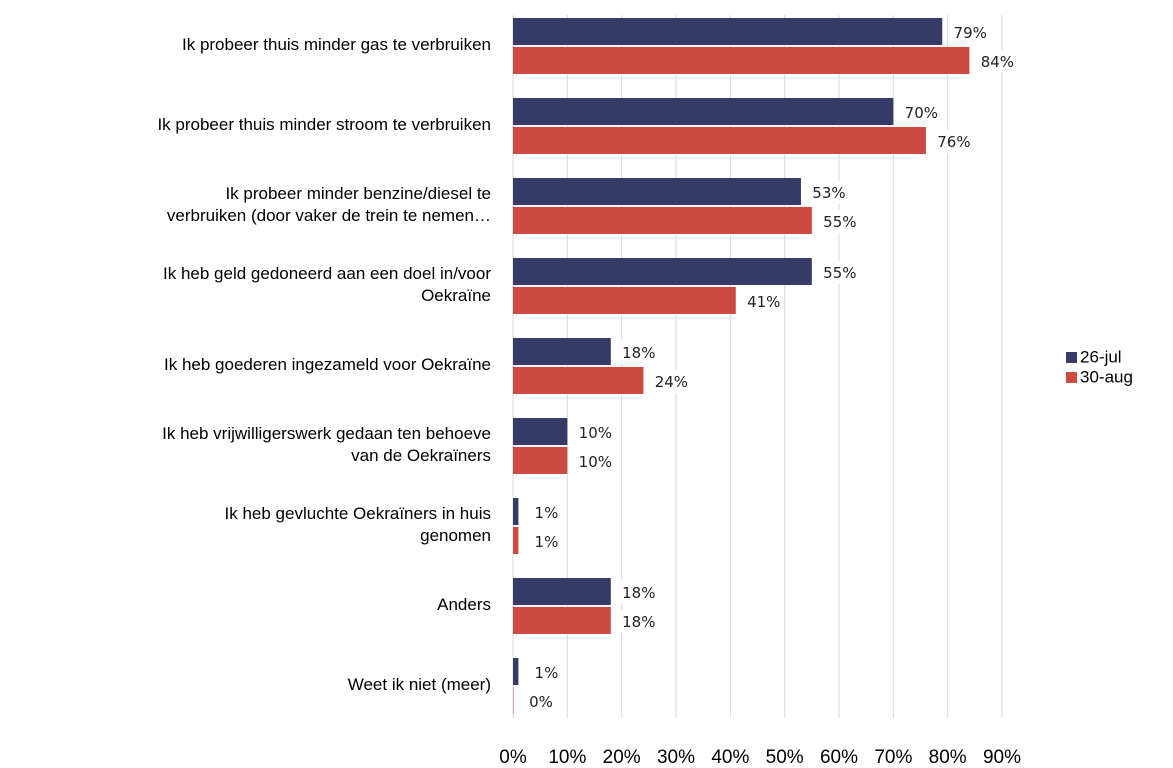 The width and height of the screenshot is (1173, 768). Describe the element at coordinates (839, 757) in the screenshot. I see `x-tick-label: 60%` at that location.